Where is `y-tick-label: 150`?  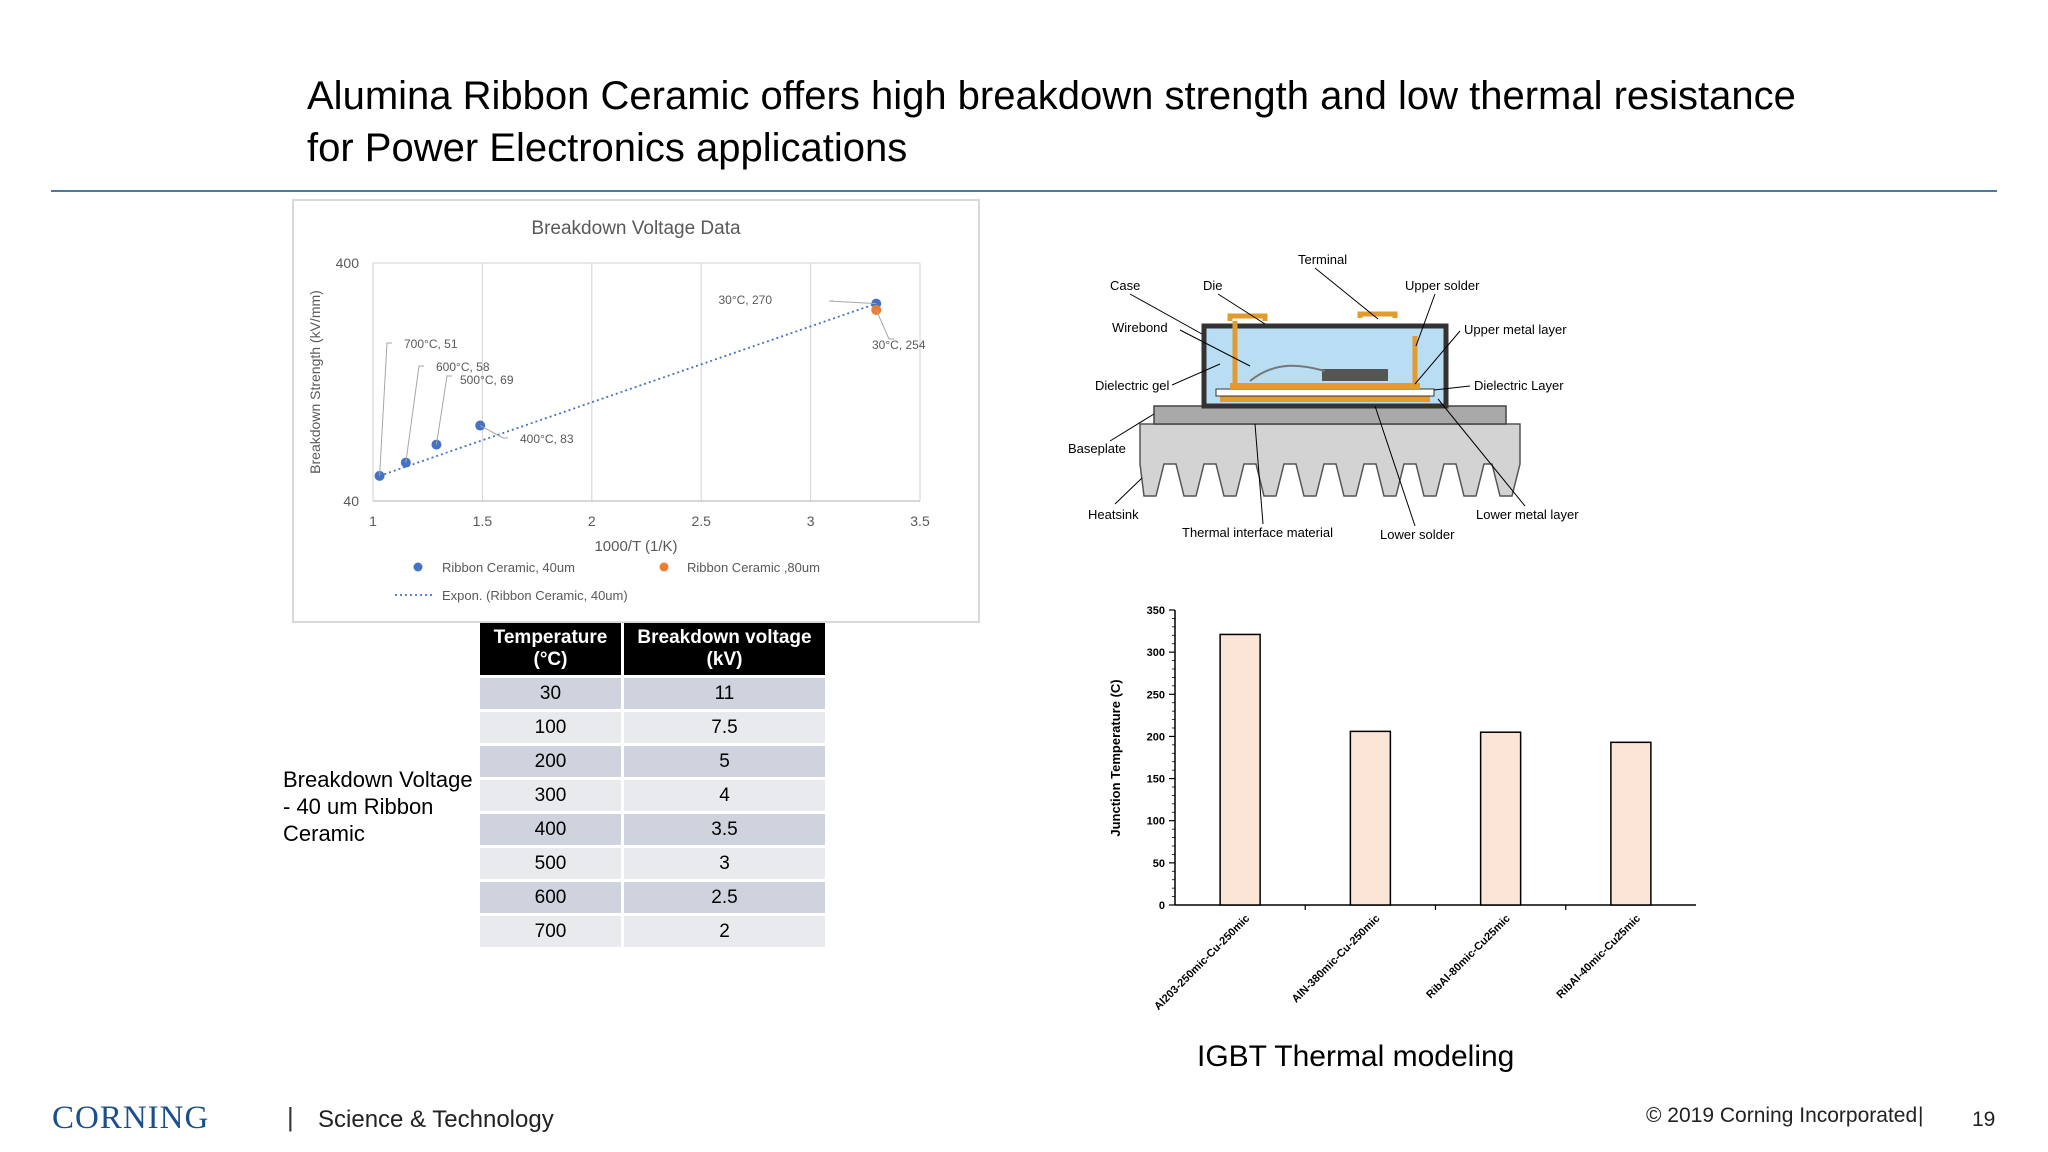 y-tick-label: 150 is located at coordinates (1156, 780).